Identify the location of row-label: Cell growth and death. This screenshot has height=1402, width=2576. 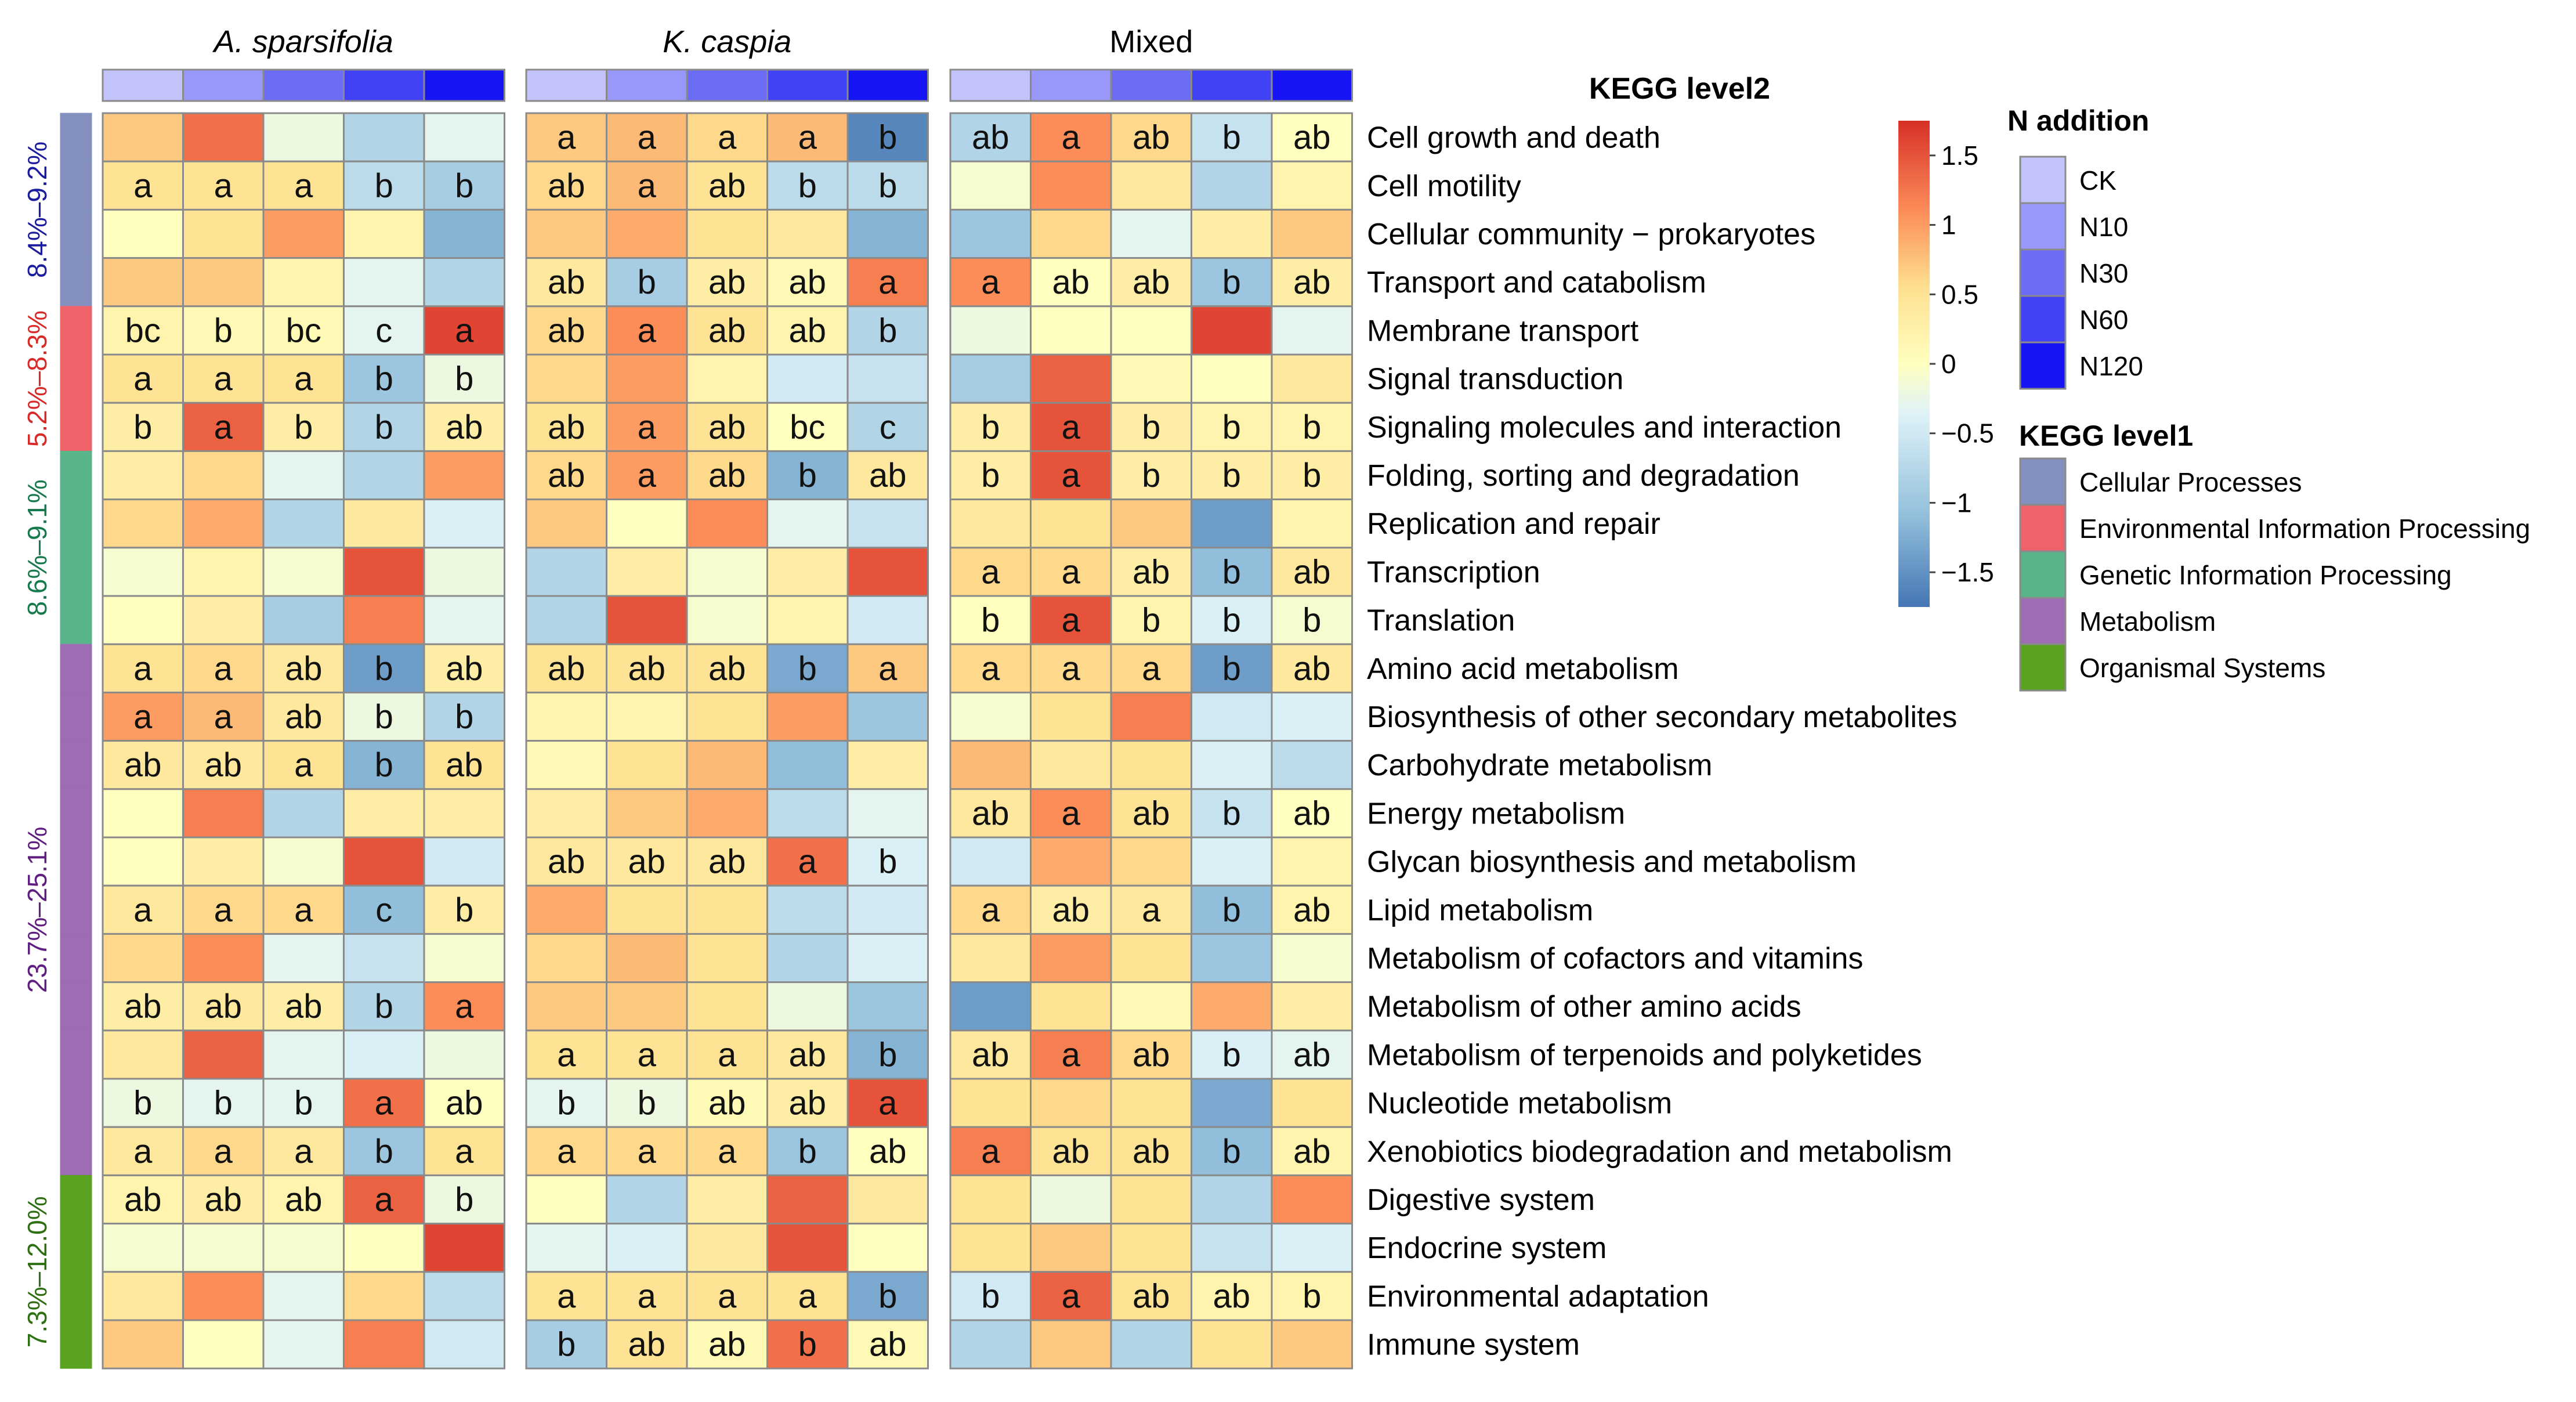
(1513, 138).